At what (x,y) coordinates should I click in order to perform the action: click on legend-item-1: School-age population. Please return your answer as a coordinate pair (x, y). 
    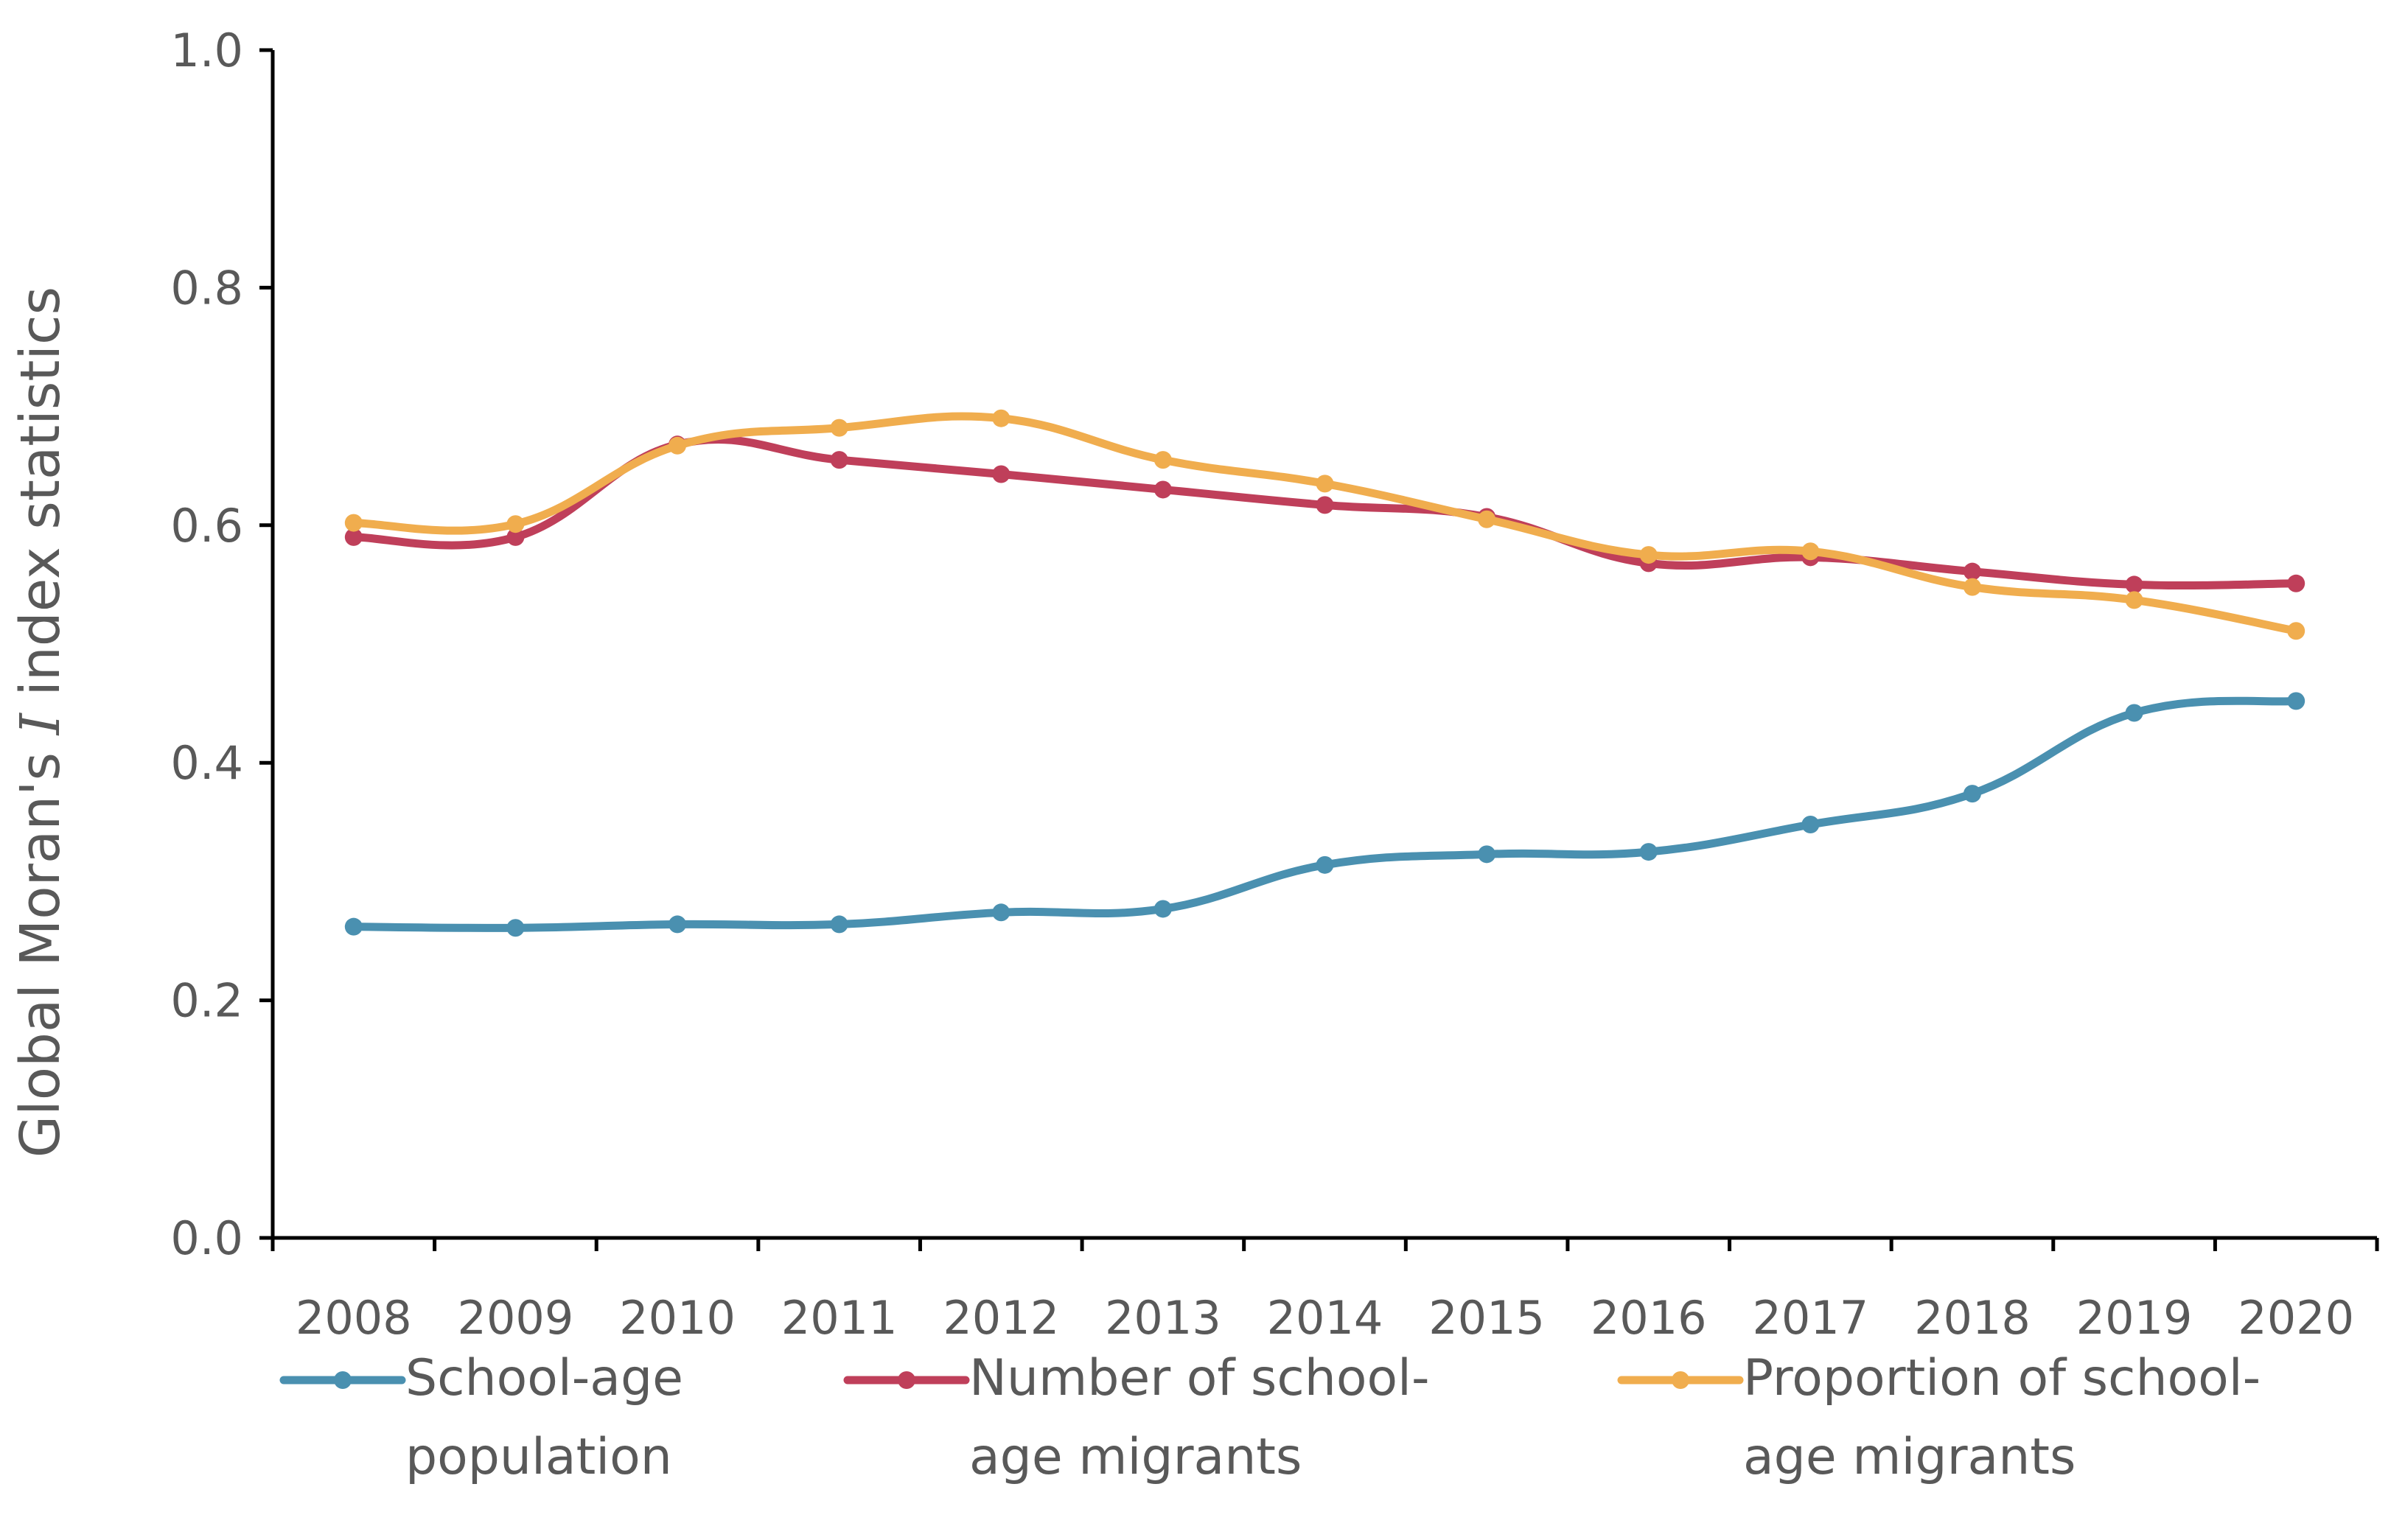
    Looking at the image, I should click on (481, 1417).